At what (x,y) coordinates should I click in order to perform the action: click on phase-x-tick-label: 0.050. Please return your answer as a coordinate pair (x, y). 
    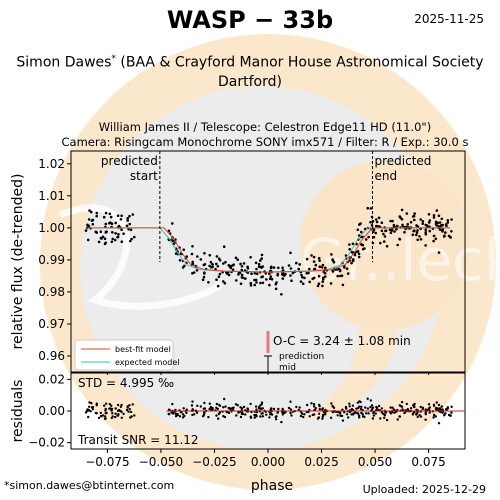
    Looking at the image, I should click on (375, 462).